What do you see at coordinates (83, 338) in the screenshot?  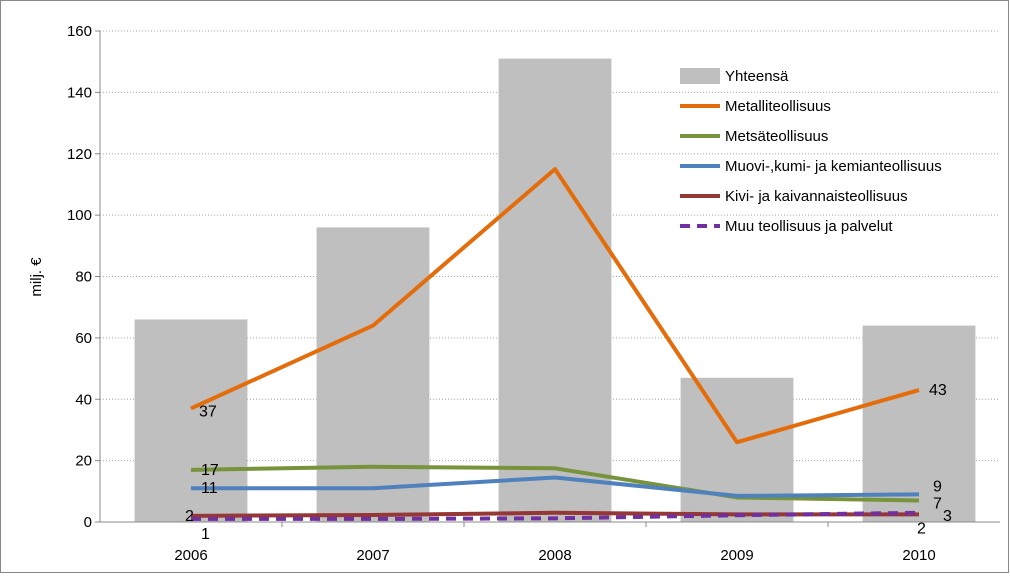 I see `y-tick-label: 60` at bounding box center [83, 338].